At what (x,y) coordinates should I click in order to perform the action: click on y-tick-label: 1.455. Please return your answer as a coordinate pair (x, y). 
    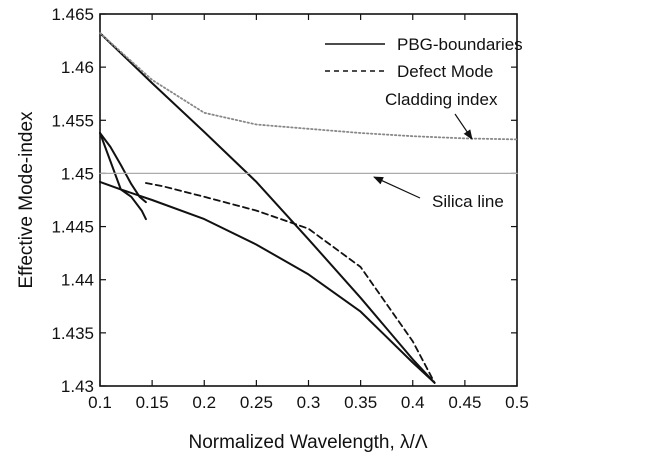
    Looking at the image, I should click on (72, 120).